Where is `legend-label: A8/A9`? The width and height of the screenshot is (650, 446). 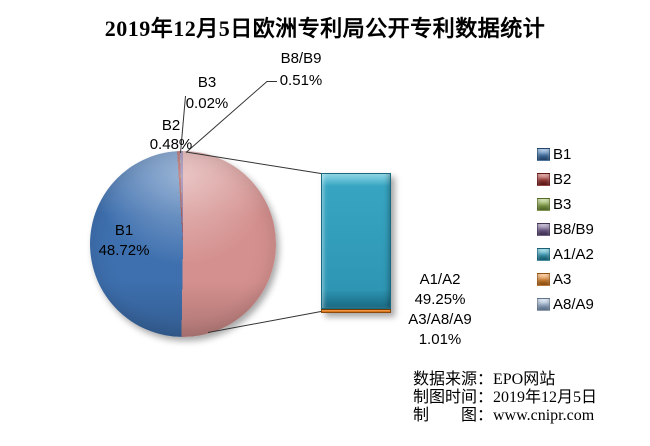
legend-label: A8/A9 is located at coordinates (573, 304).